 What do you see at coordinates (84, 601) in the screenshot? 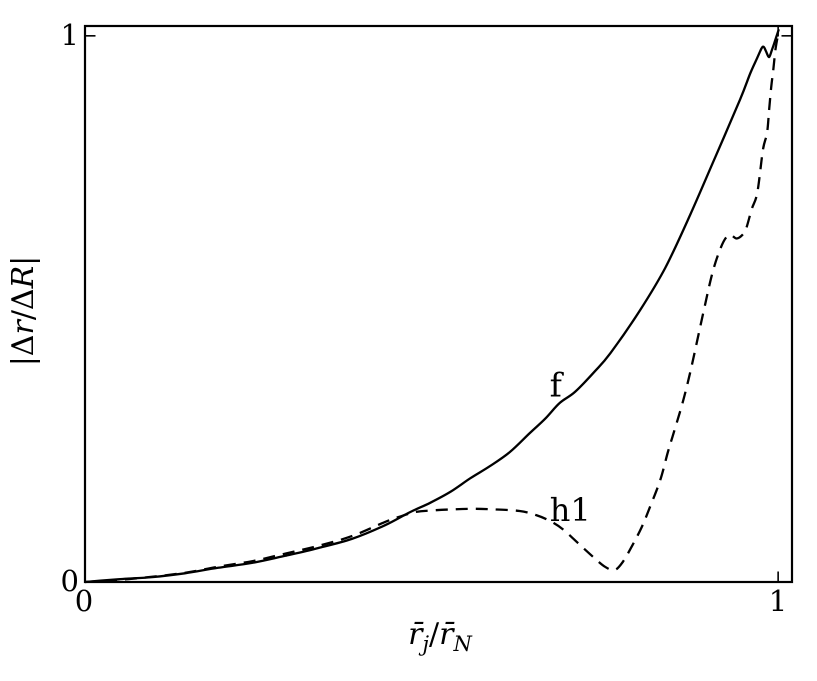
I see `x-tick-label-0: 0` at bounding box center [84, 601].